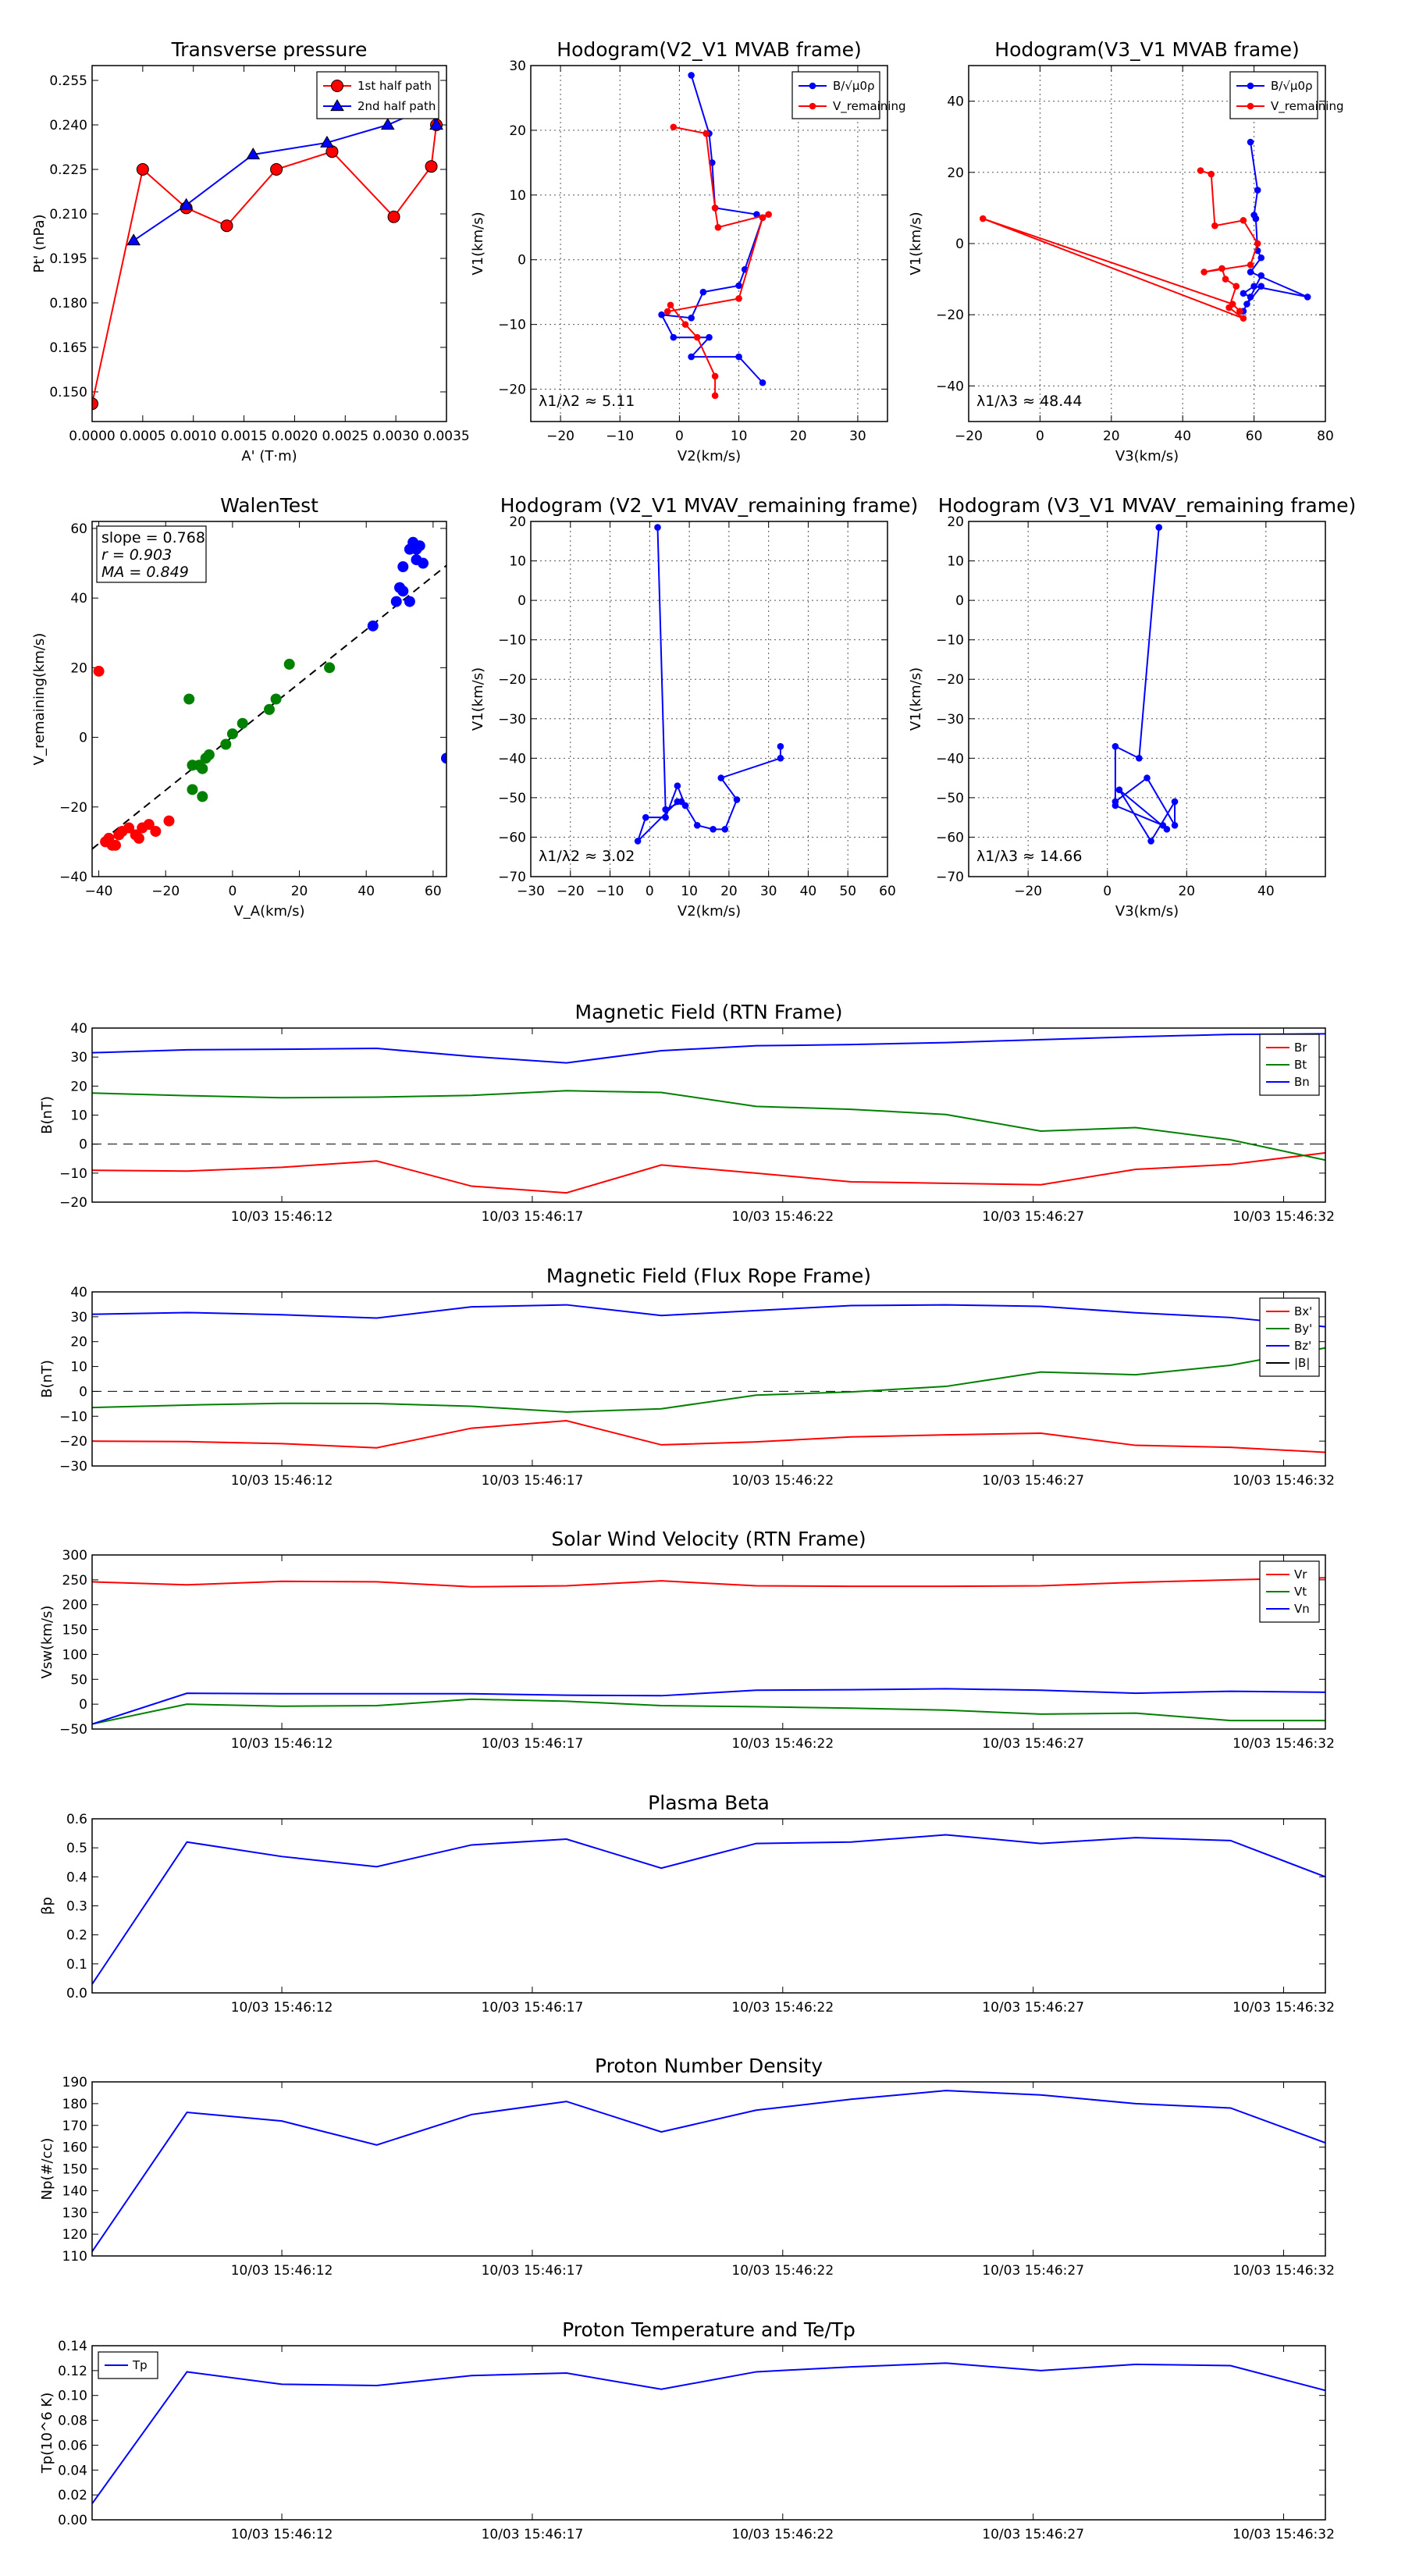 The width and height of the screenshot is (1405, 2576). Describe the element at coordinates (709, 1276) in the screenshot. I see `chart-title: Magnetic Field (Flux Rope Frame)` at that location.